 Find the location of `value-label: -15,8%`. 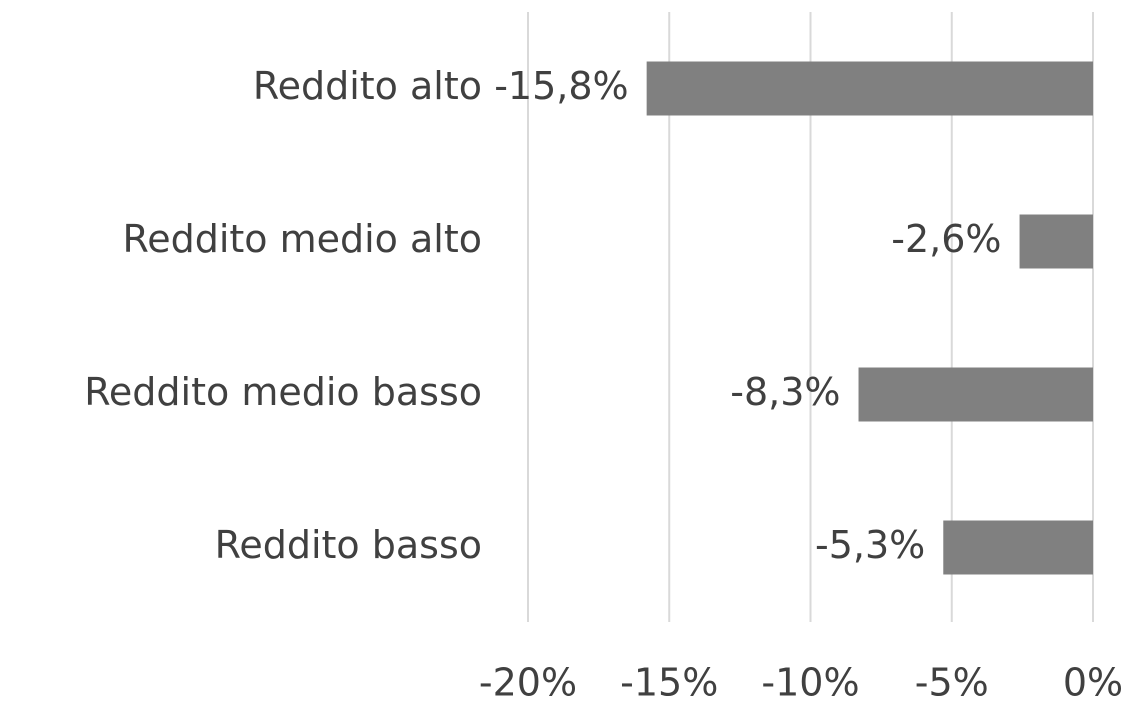

value-label: -15,8% is located at coordinates (561, 86).